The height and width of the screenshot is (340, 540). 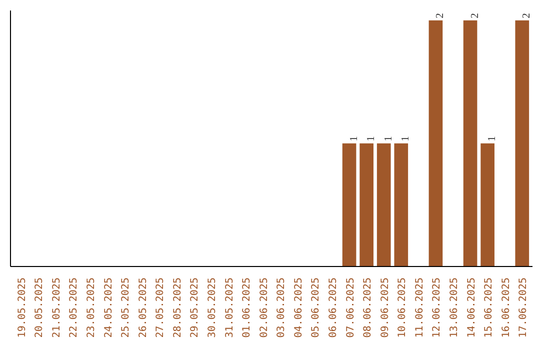 What do you see at coordinates (92, 307) in the screenshot?
I see `x-tick-label: 23.05.2025` at bounding box center [92, 307].